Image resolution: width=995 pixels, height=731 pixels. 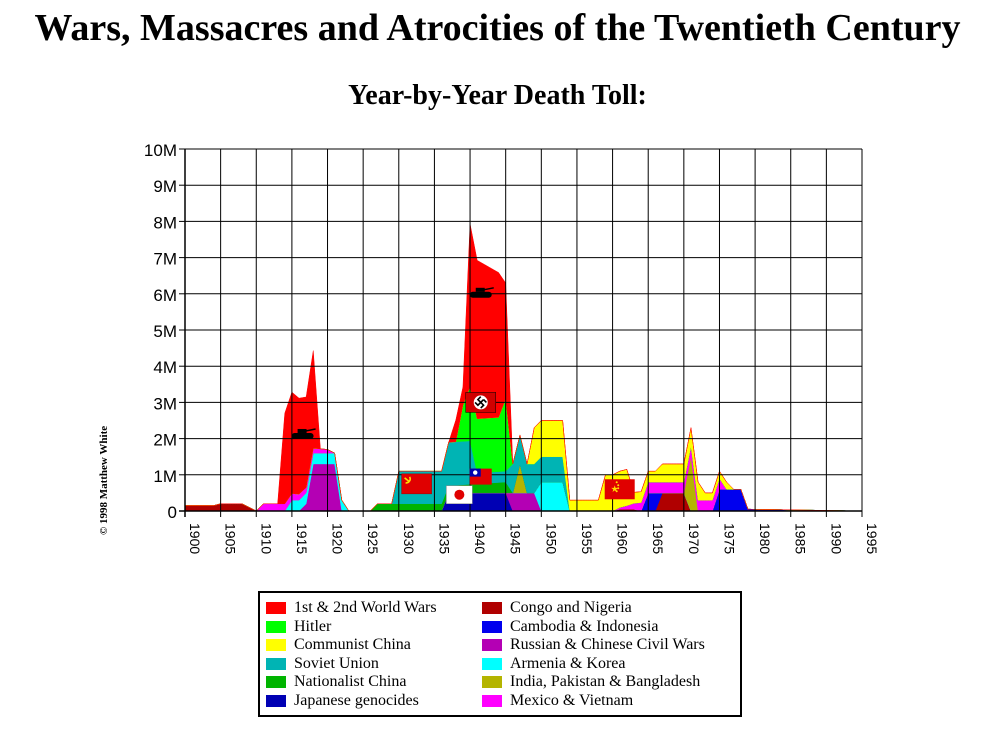 I want to click on x-tick-label: 1920, so click(x=338, y=538).